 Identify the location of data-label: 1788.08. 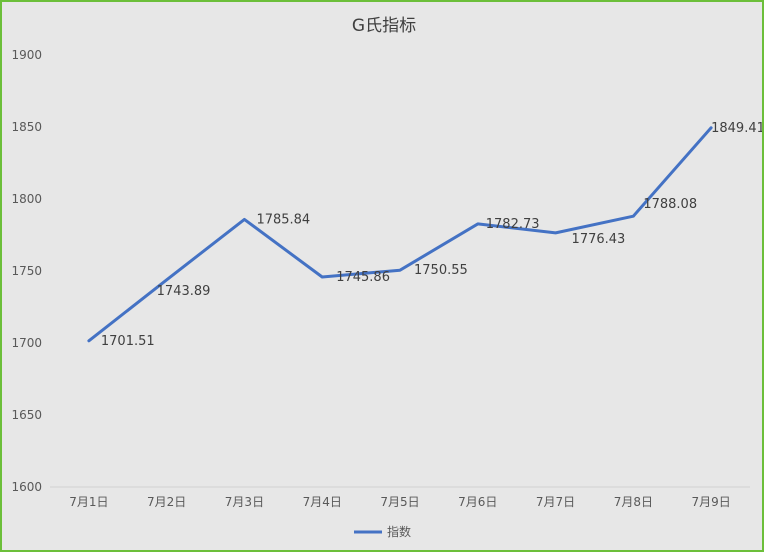
(670, 204).